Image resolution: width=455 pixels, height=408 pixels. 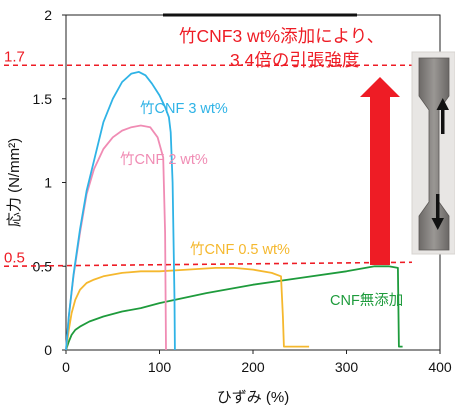 What do you see at coordinates (437, 212) in the screenshot?
I see `arrow-down-icon` at bounding box center [437, 212].